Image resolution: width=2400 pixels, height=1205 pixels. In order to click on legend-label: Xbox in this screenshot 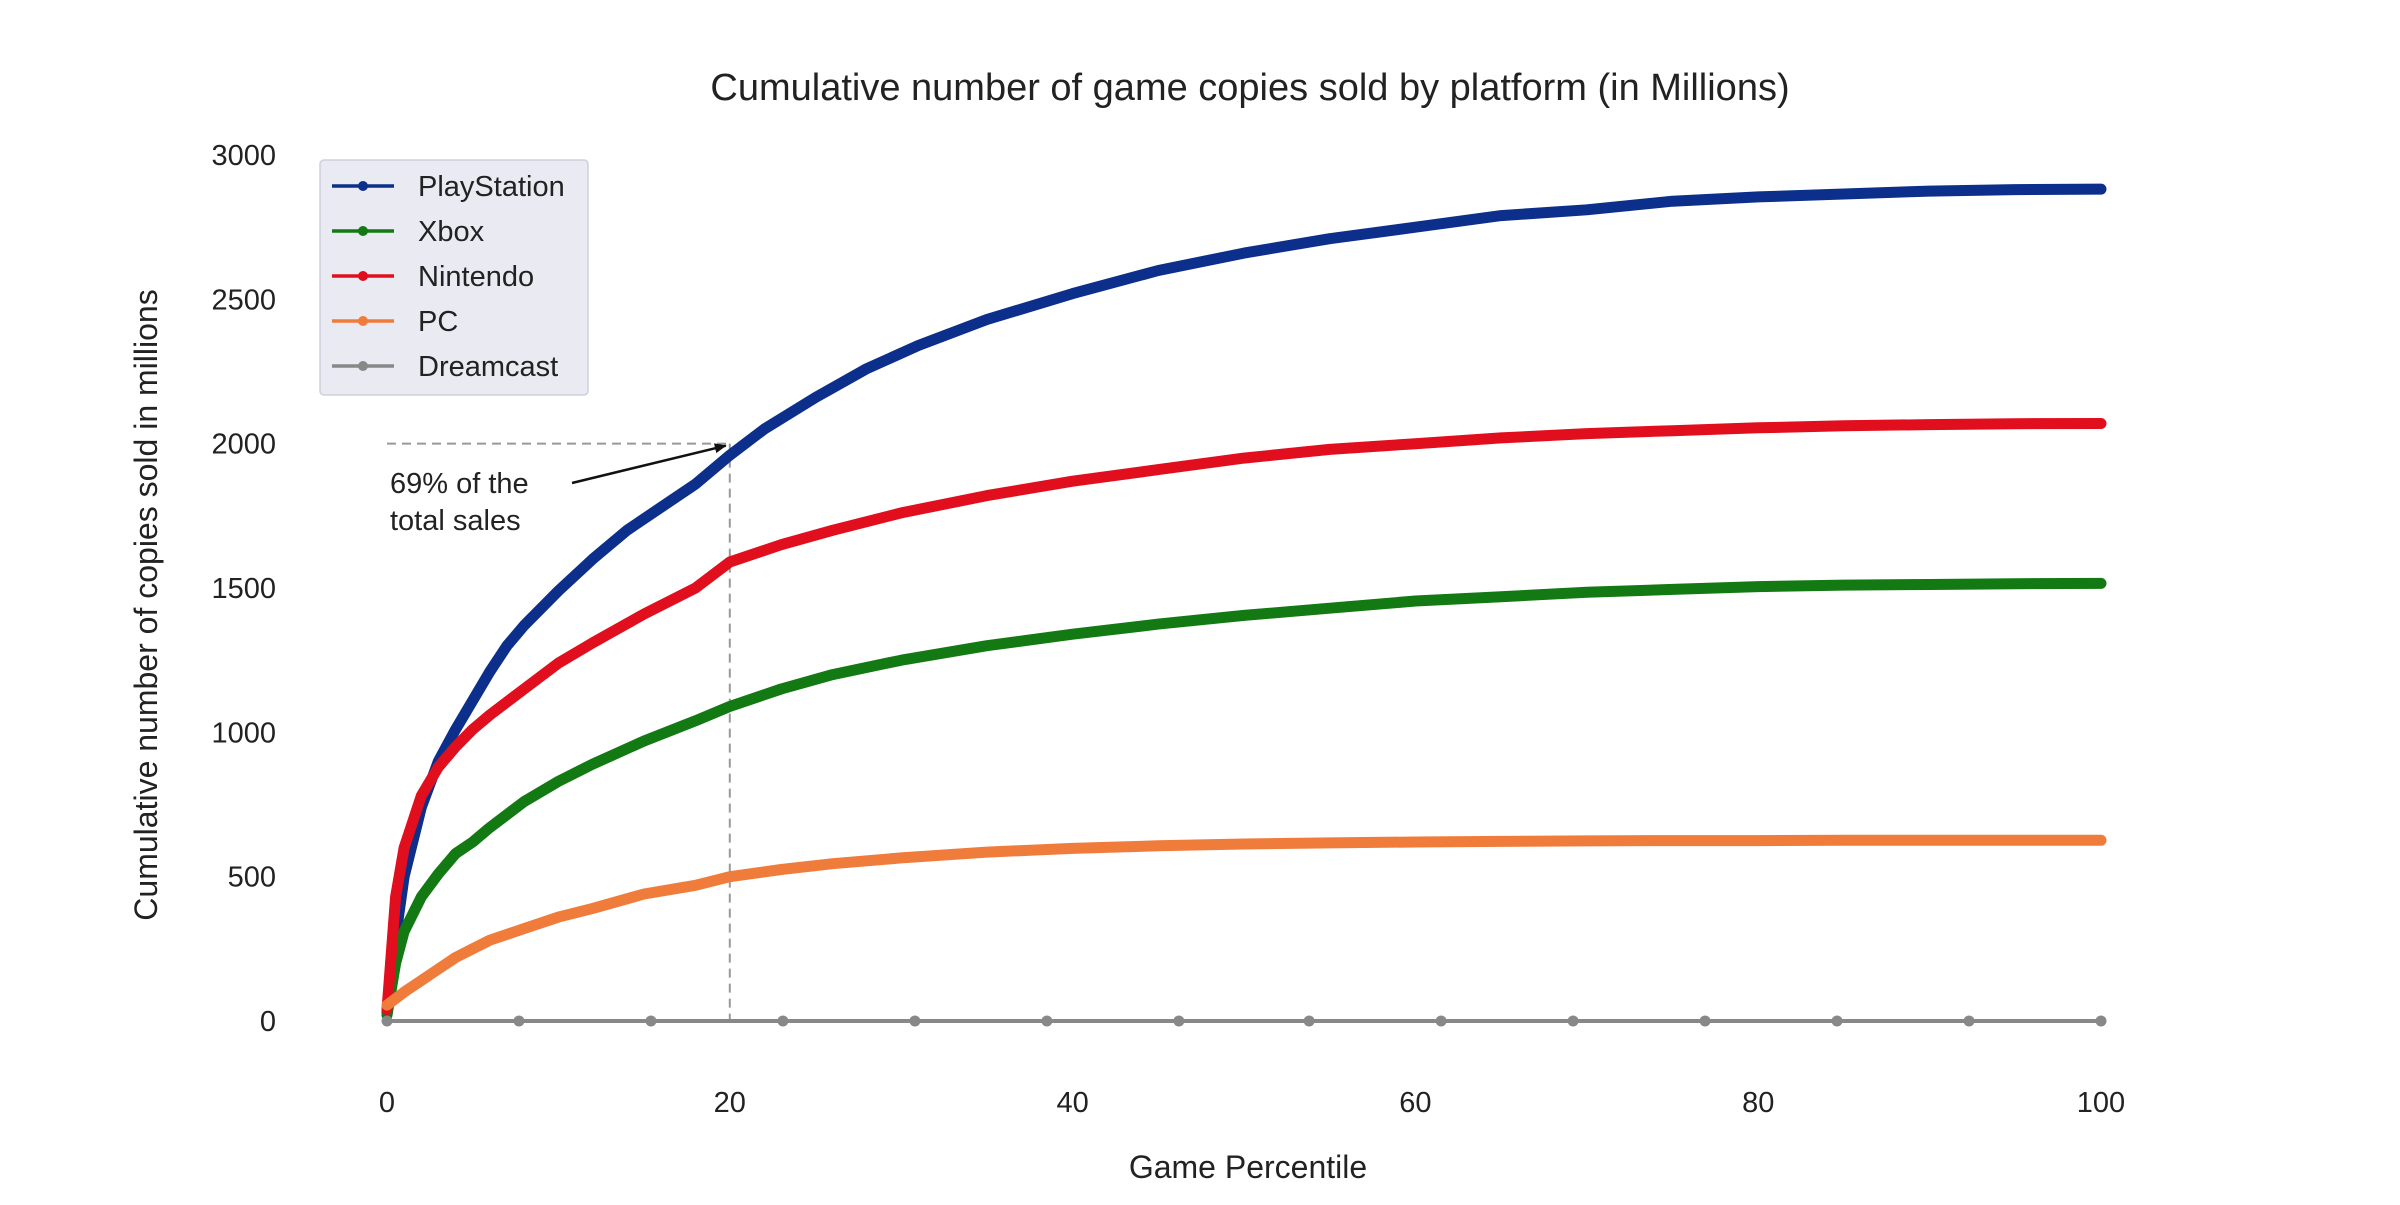, I will do `click(451, 232)`.